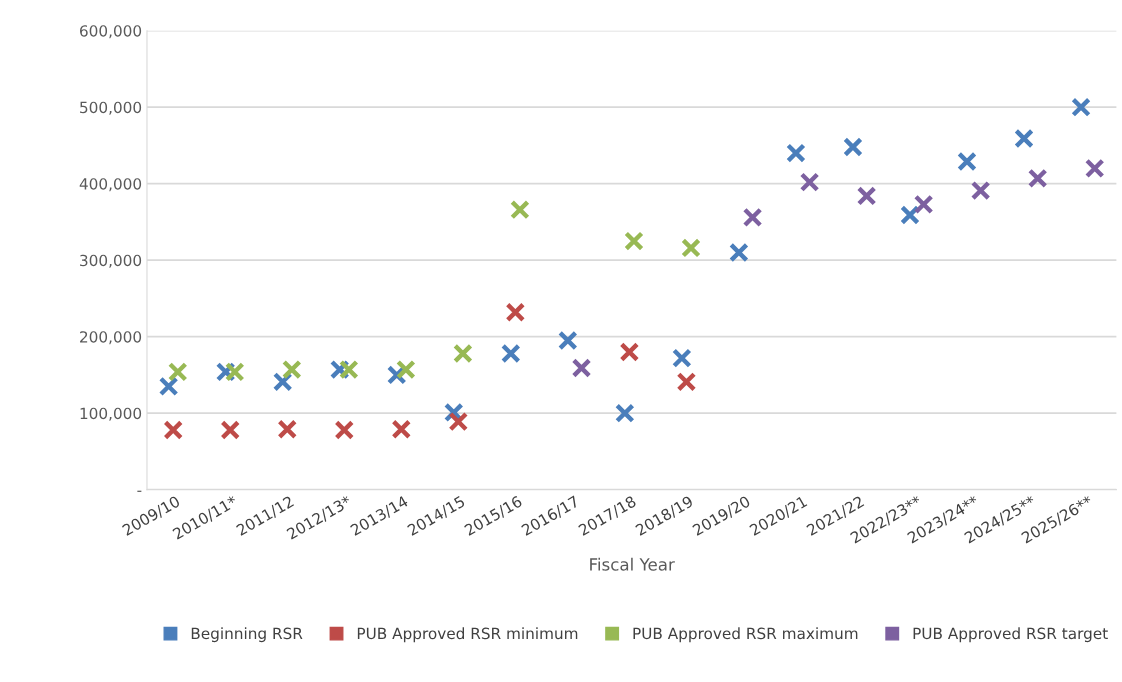 This screenshot has width=1122, height=682. I want to click on legend-label: PUB Approved RSR maximum, so click(745, 635).